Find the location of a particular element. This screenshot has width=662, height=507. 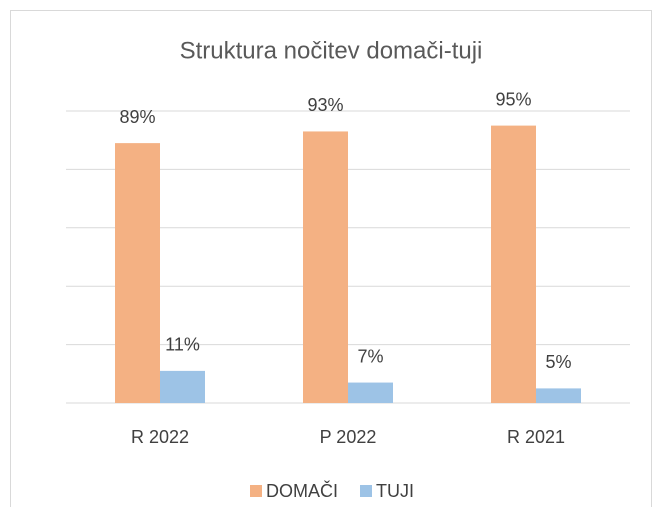

data-label: 11% is located at coordinates (182, 345).